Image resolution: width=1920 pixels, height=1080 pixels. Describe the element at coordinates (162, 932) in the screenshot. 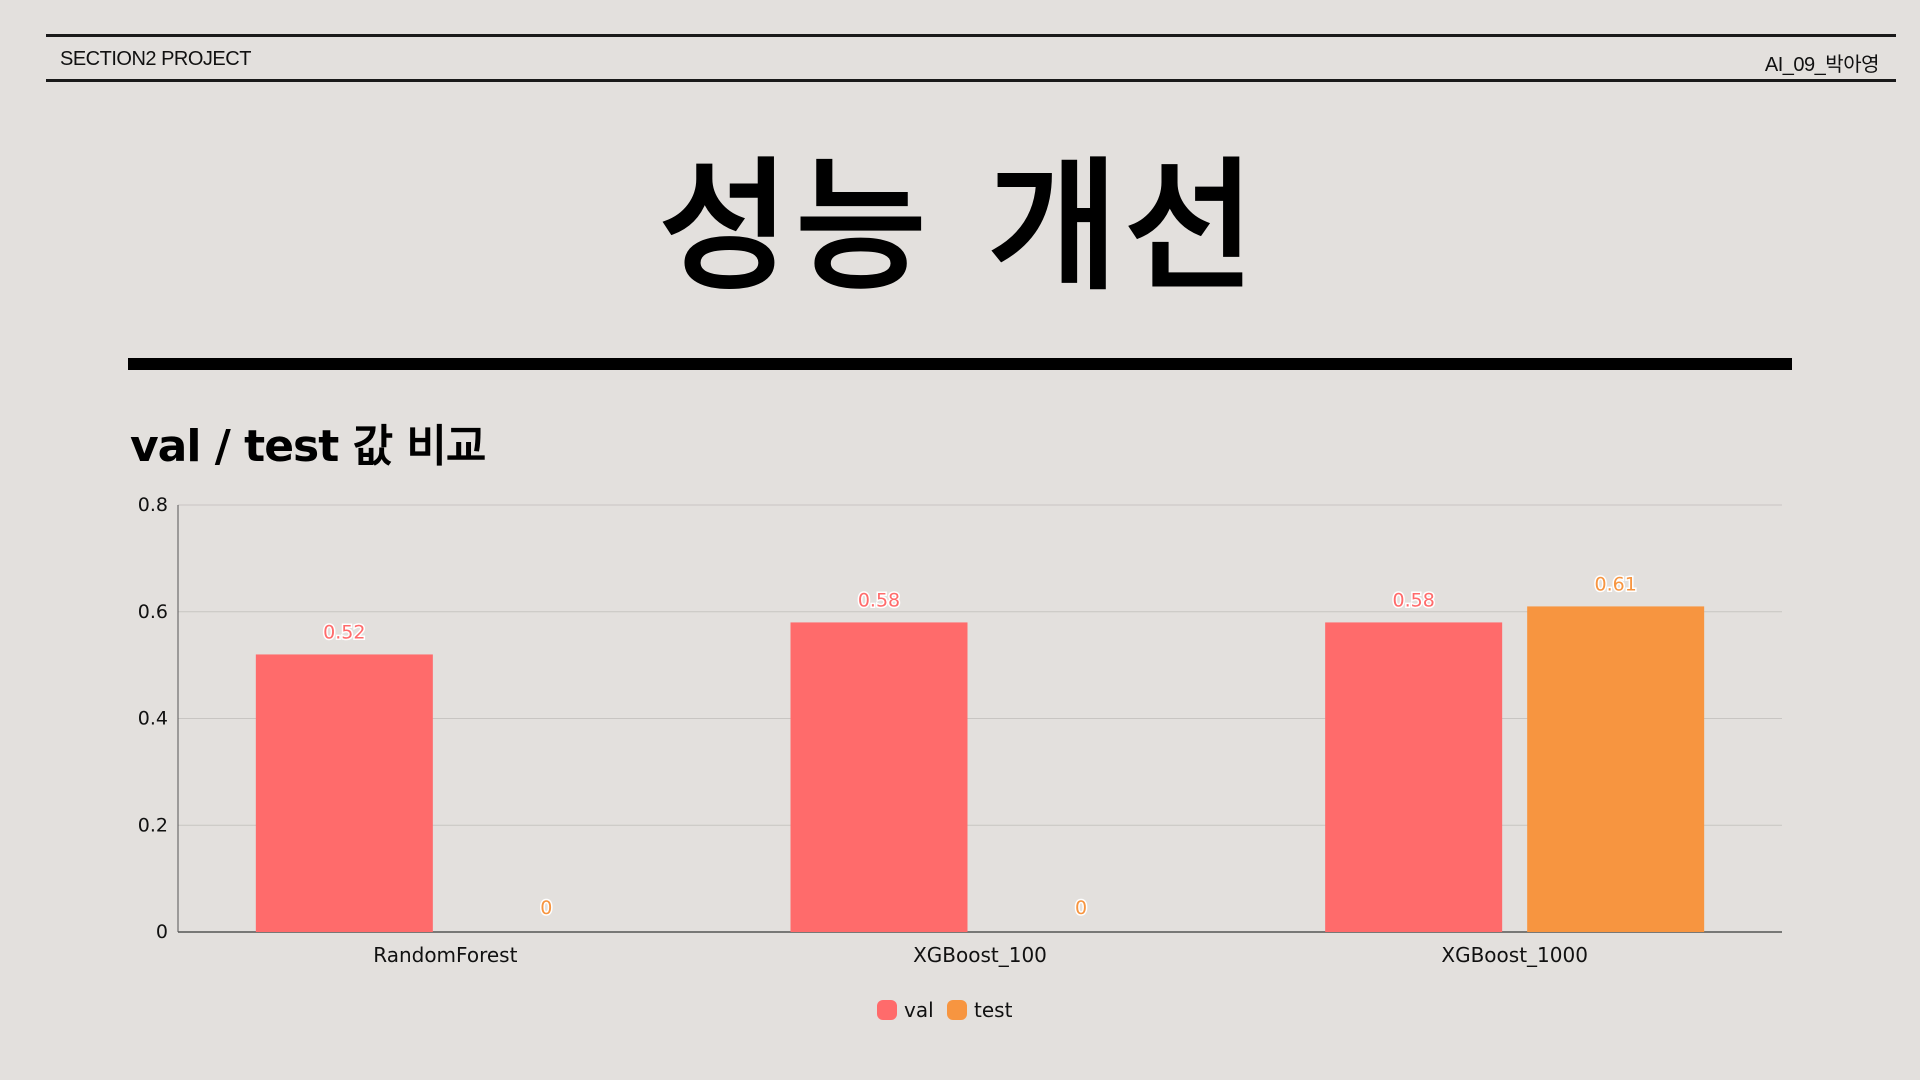

I see `y-tick-label: 0` at that location.